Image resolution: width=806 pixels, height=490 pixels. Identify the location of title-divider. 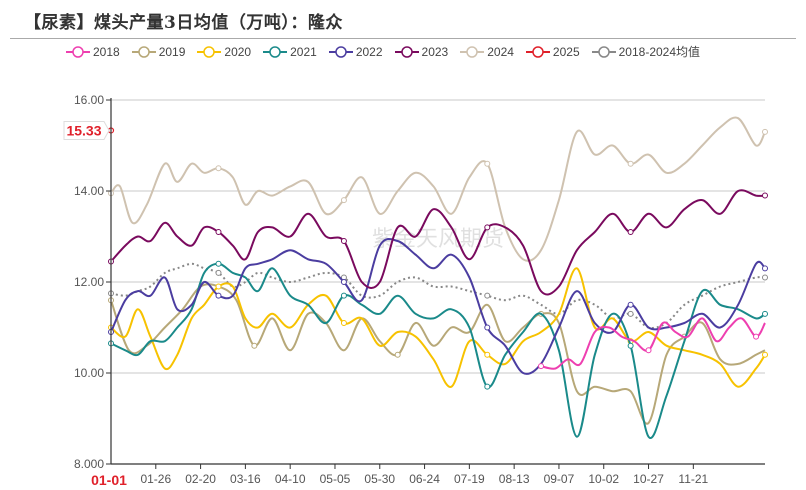
(403, 38).